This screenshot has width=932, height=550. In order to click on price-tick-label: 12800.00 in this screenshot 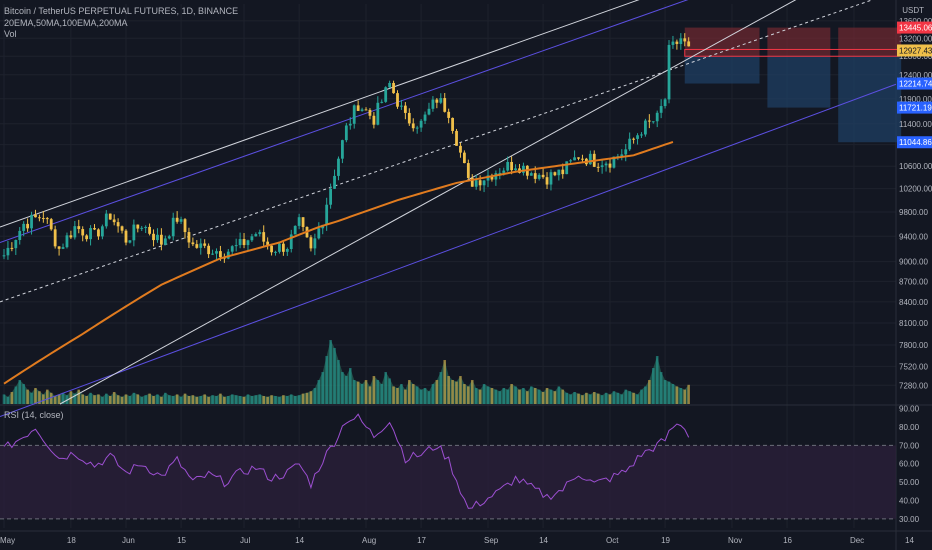, I will do `click(915, 56)`.